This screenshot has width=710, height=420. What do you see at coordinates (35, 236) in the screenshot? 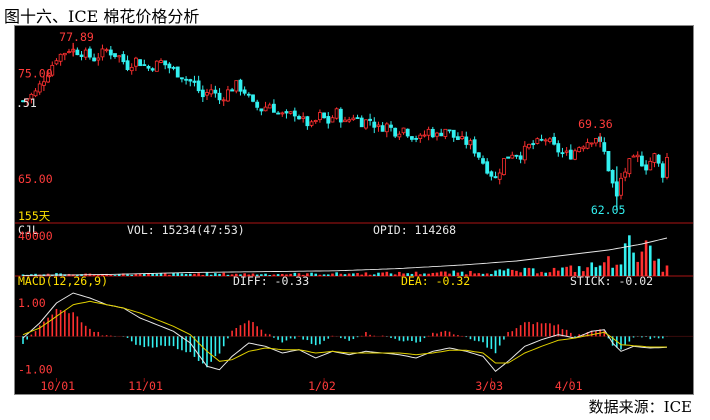
I see `volume-y-tick-label: 40000` at bounding box center [35, 236].